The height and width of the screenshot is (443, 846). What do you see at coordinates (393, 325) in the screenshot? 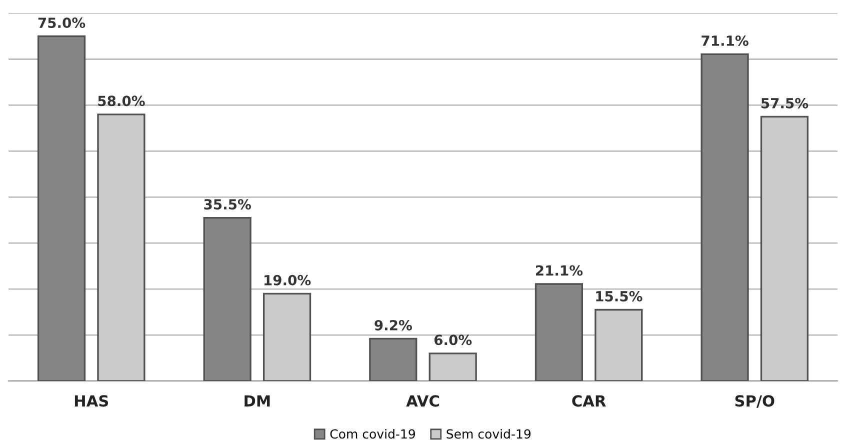
I see `data-label: 9.2%` at bounding box center [393, 325].